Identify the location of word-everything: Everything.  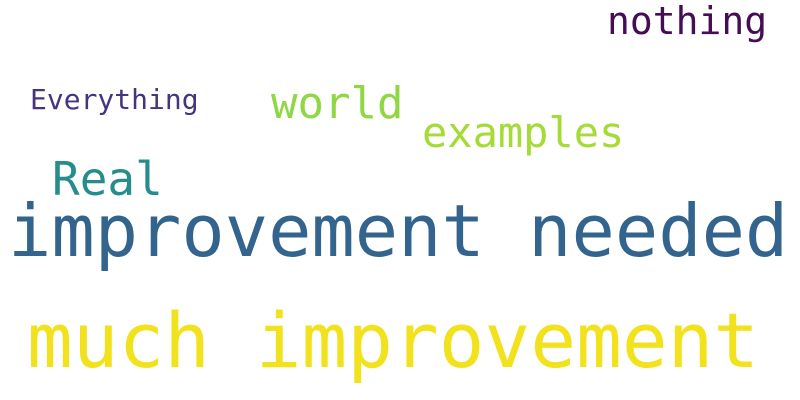
(114, 99).